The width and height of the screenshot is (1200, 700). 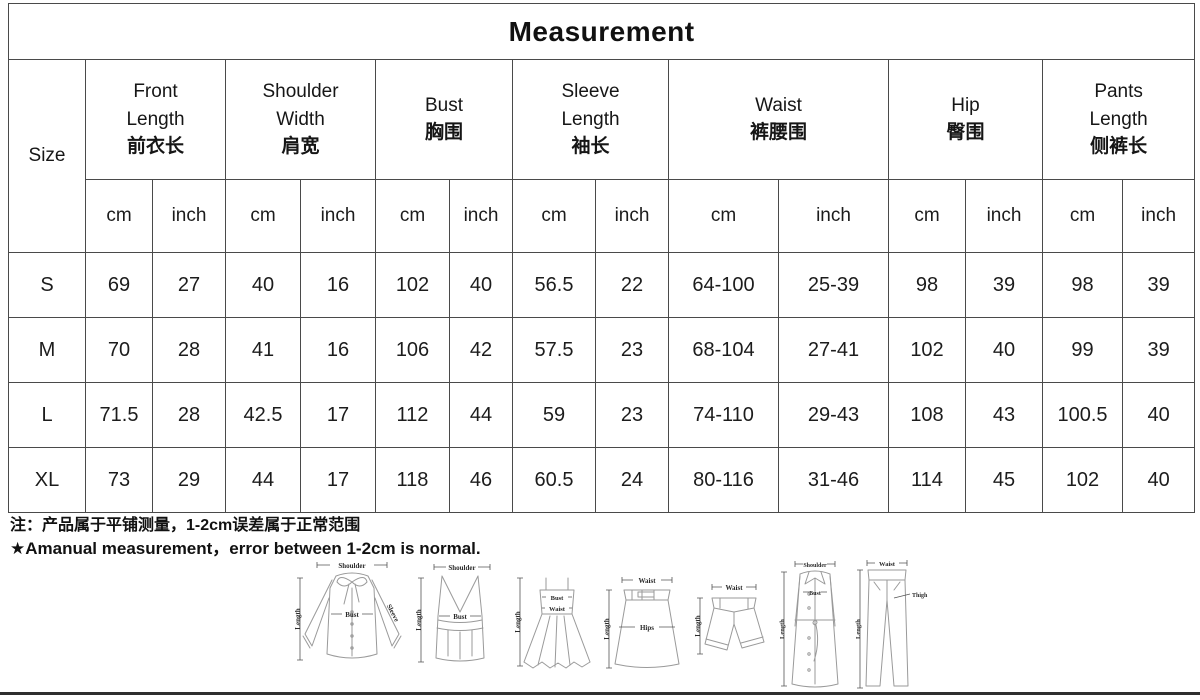 I want to click on pants-thigh-label: Thigh, so click(x=920, y=596).